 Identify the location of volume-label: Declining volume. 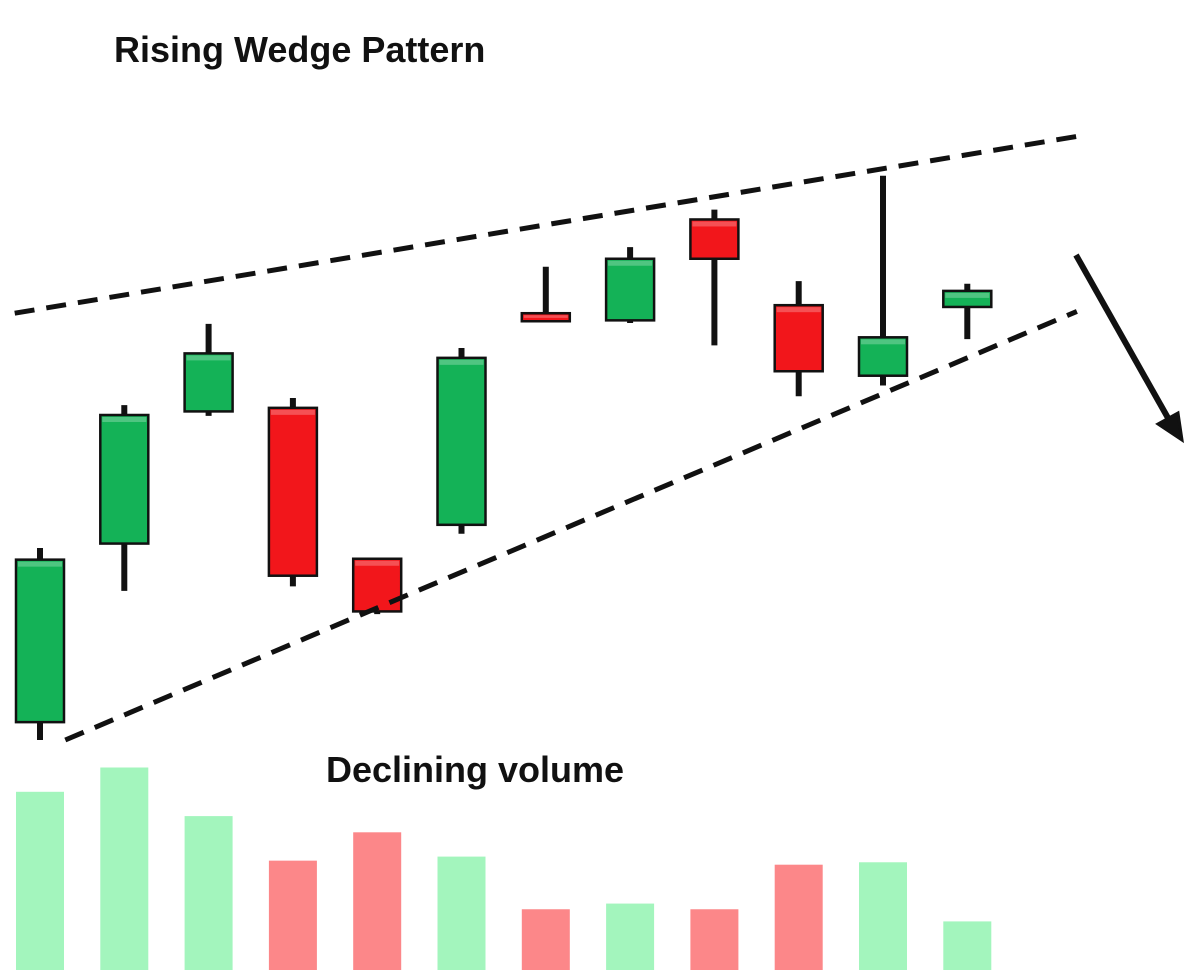
(475, 769).